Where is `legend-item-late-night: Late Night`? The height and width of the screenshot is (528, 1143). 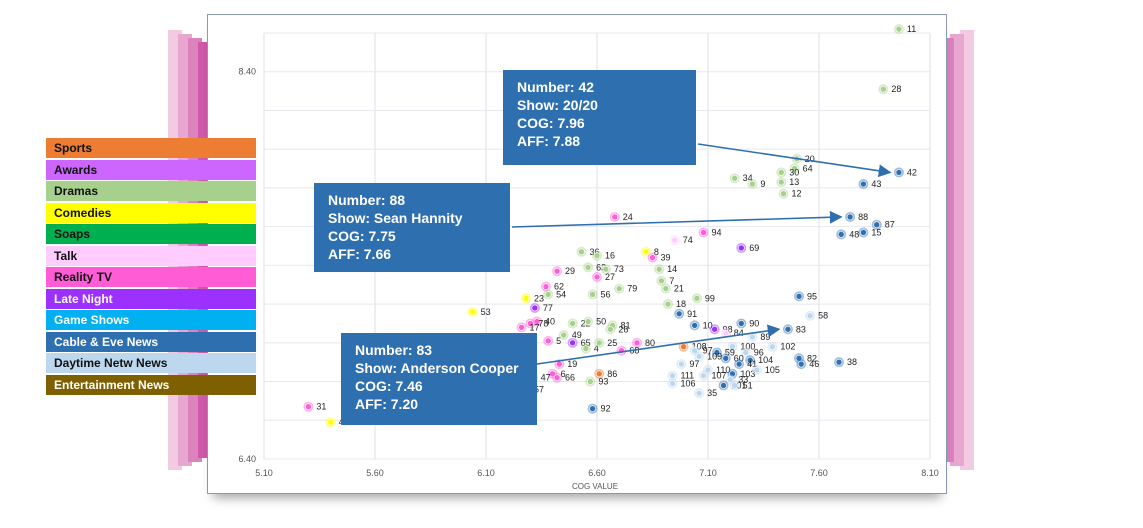 legend-item-late-night: Late Night is located at coordinates (151, 298).